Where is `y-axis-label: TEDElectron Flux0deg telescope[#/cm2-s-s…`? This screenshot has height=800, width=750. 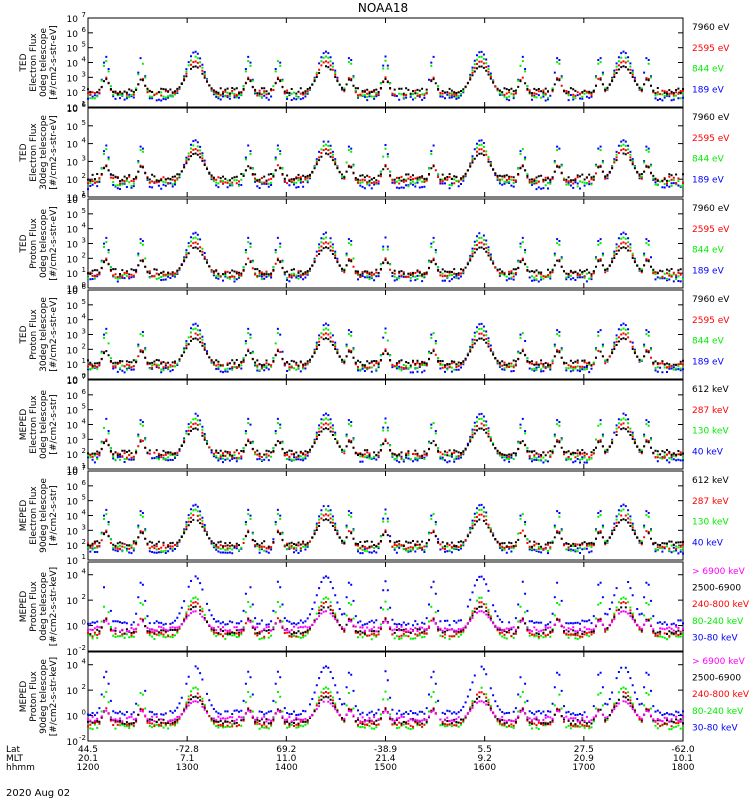 y-axis-label: TEDElectron Flux0deg telescope[#/cm2-s-s… is located at coordinates (39, 62).